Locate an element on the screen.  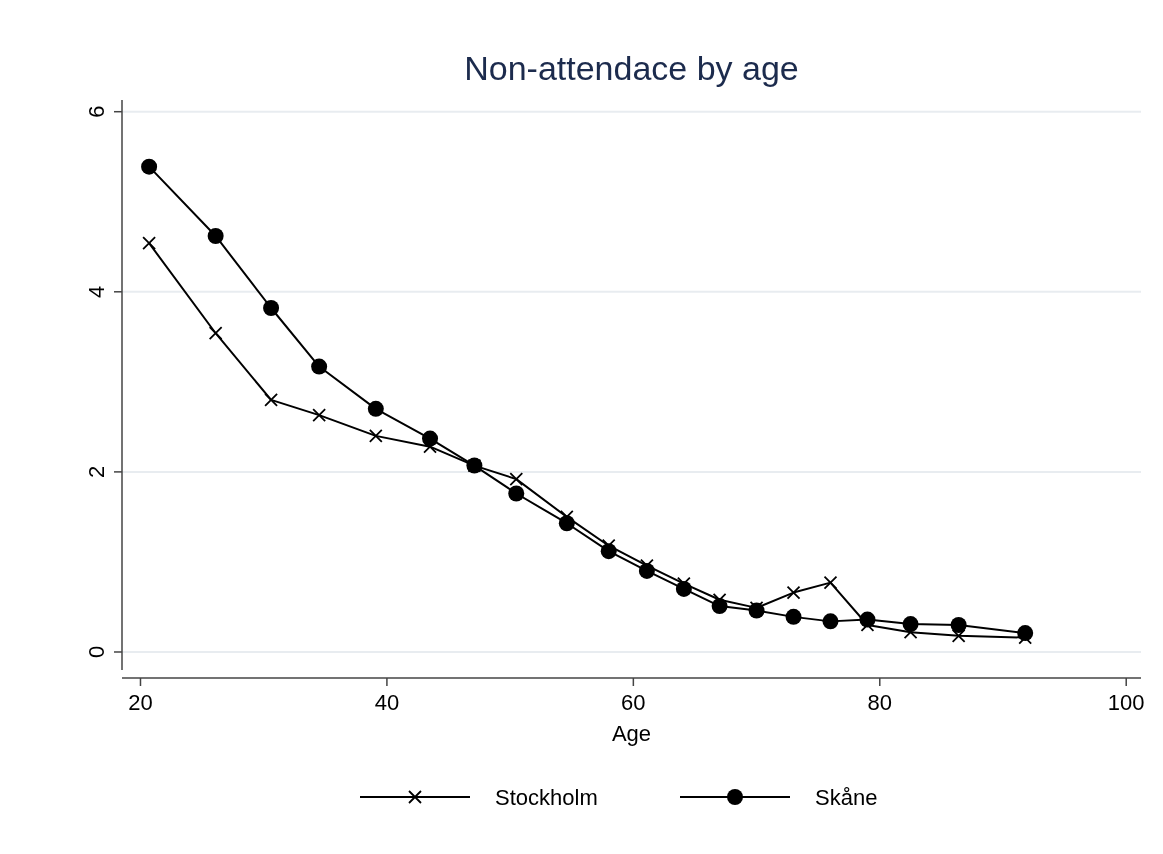
x-tick-label: 80 is located at coordinates (880, 702).